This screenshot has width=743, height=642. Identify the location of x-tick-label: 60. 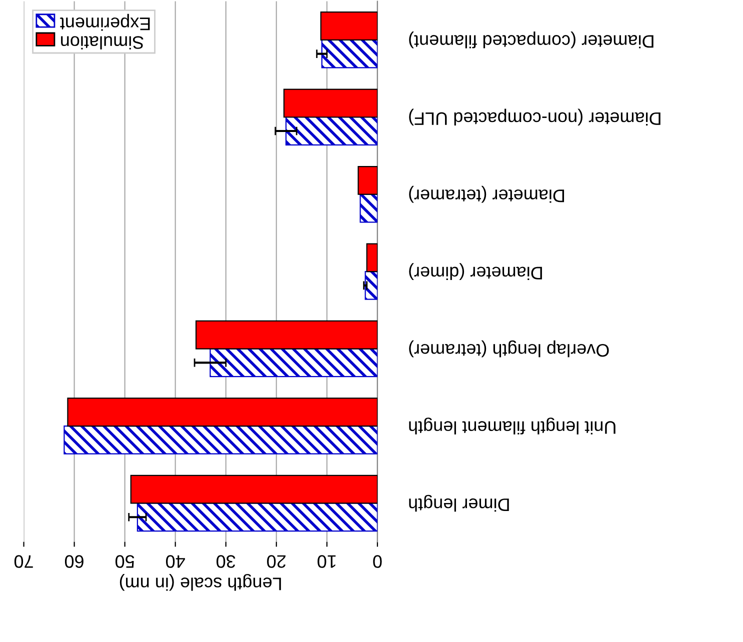
(74, 561).